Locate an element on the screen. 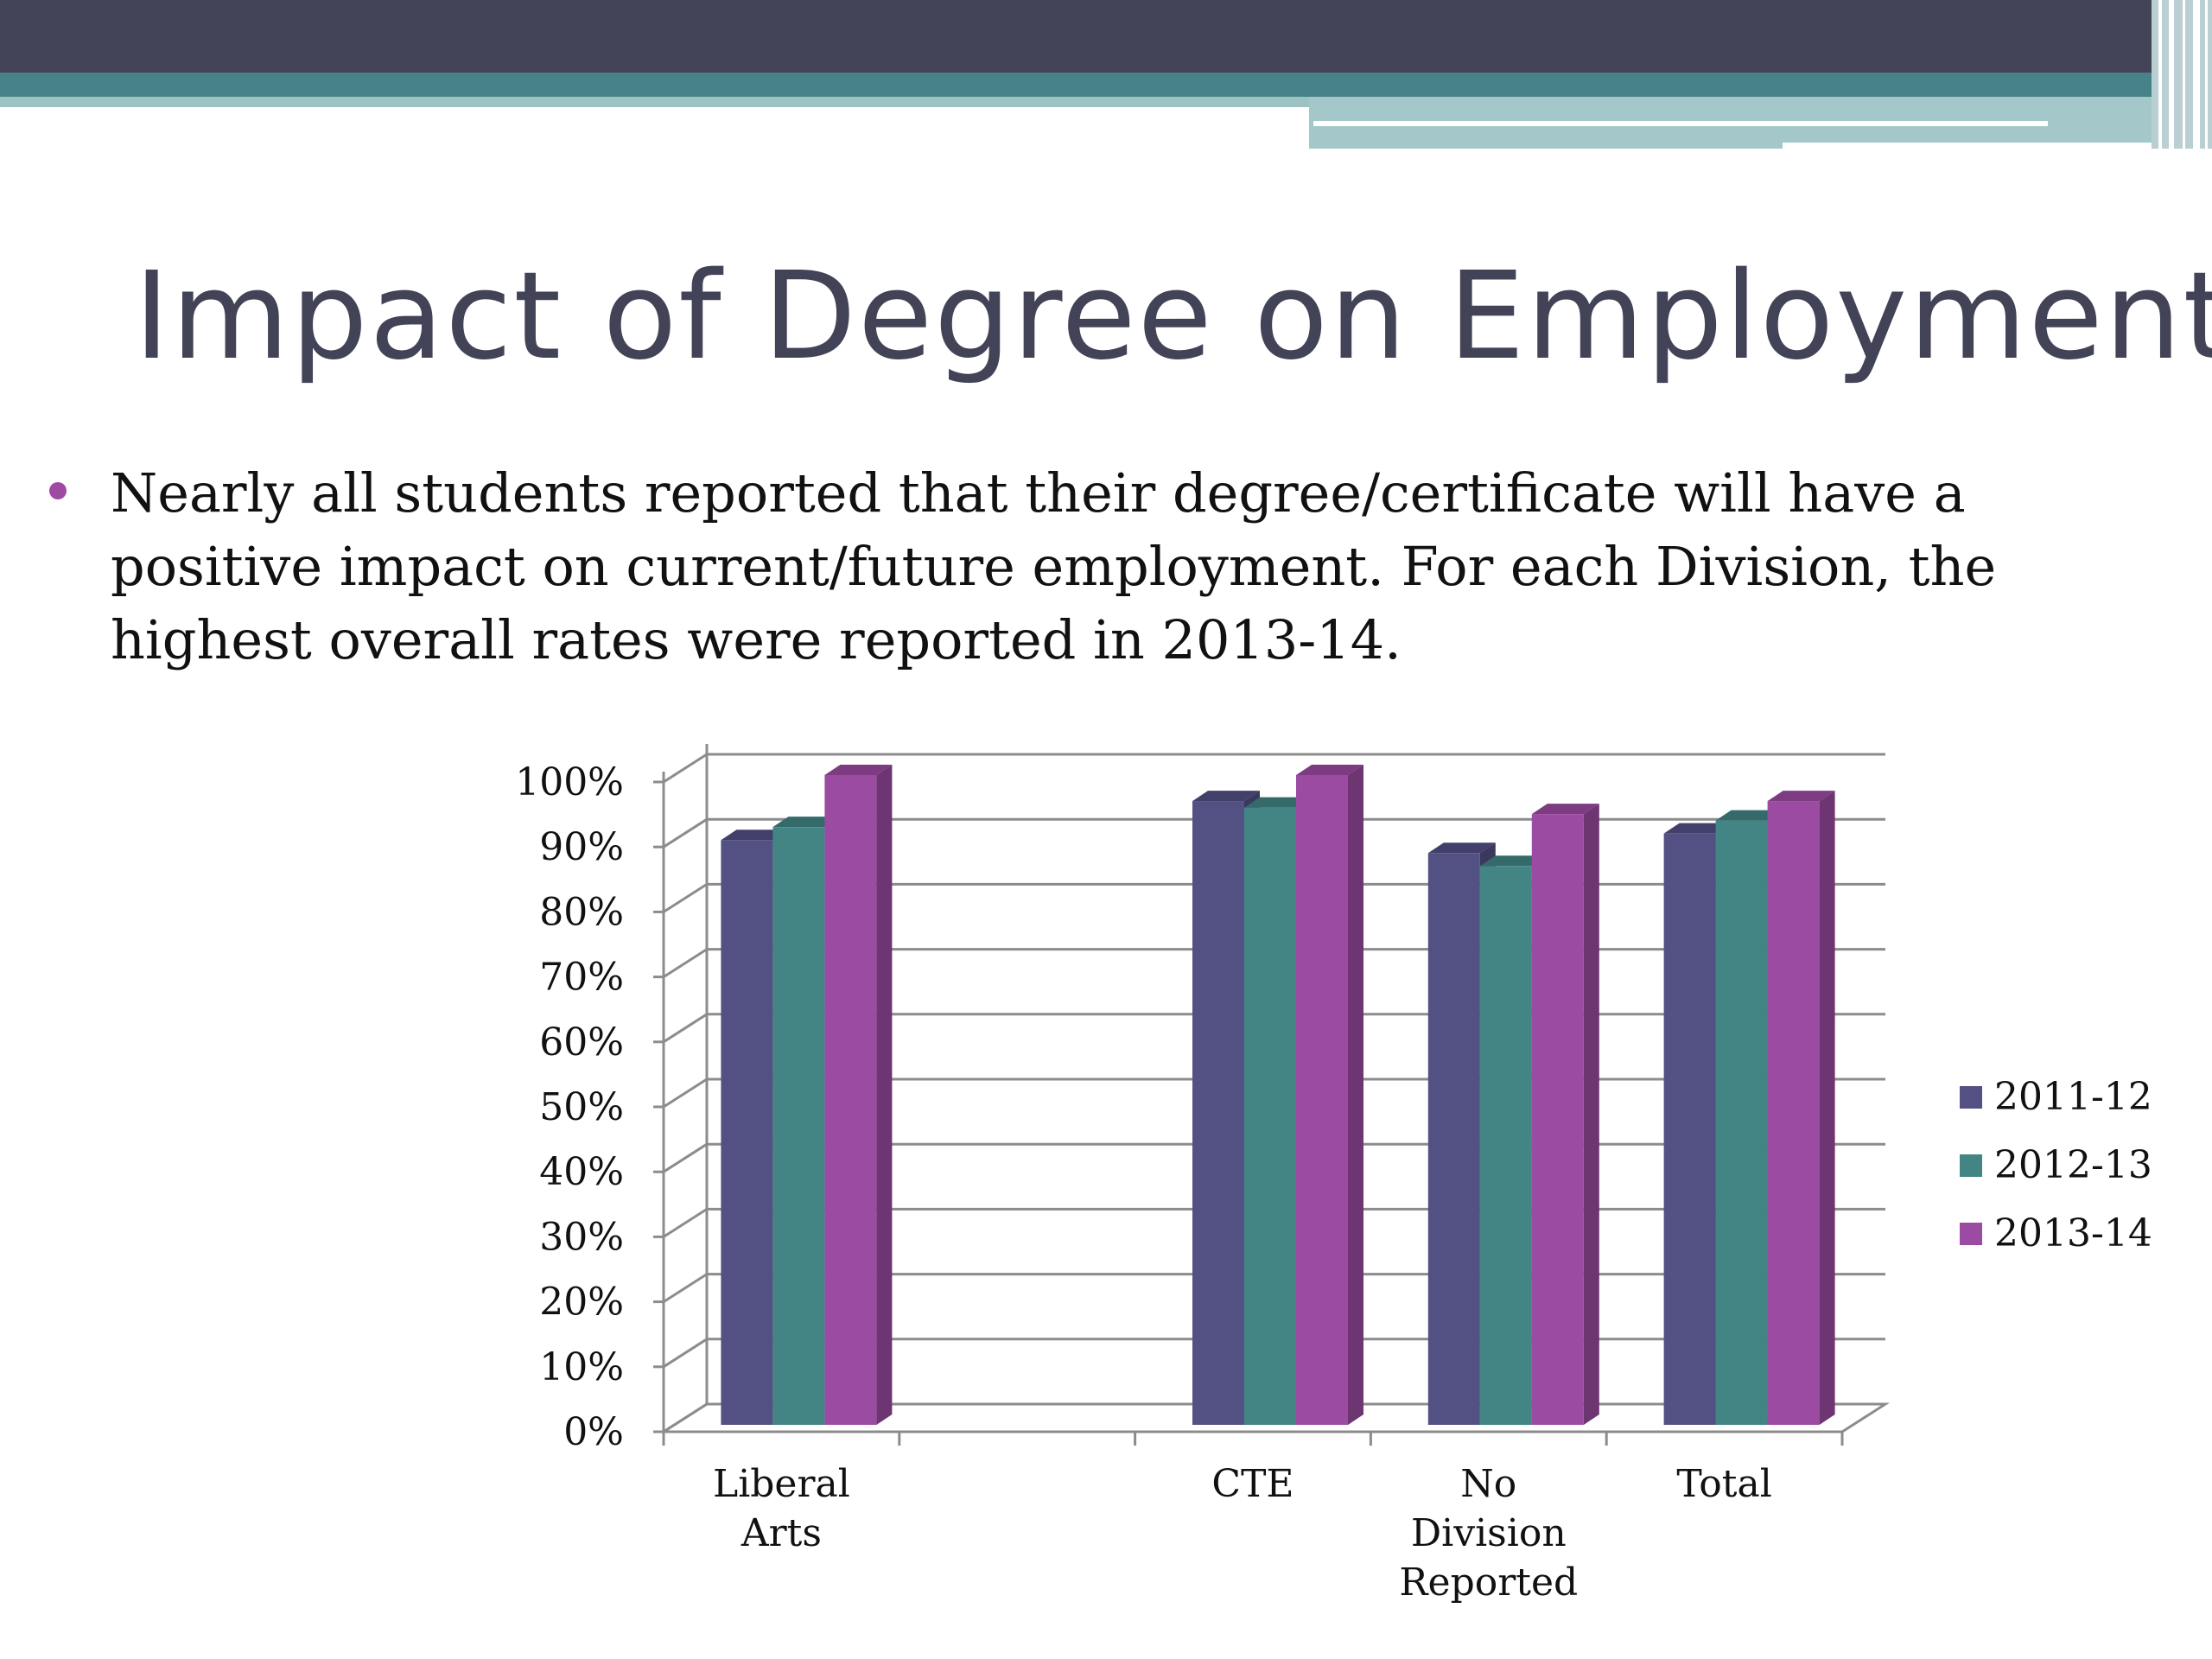  x-tick-label: No is located at coordinates (1488, 1484).